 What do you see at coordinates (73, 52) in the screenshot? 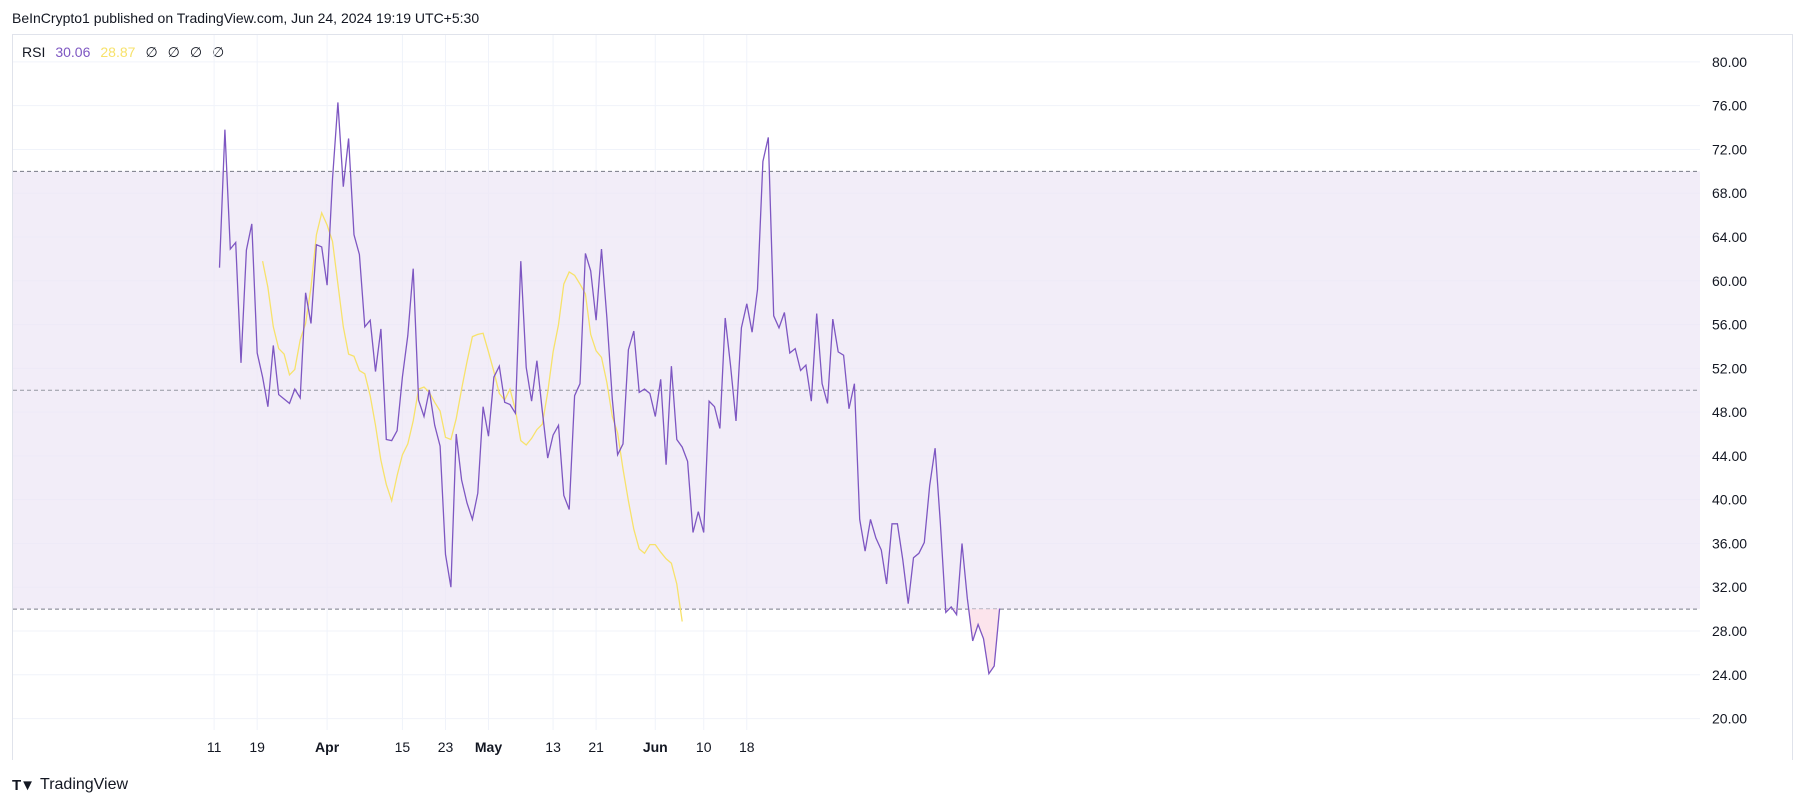
I see `rsi-value: 30.06` at bounding box center [73, 52].